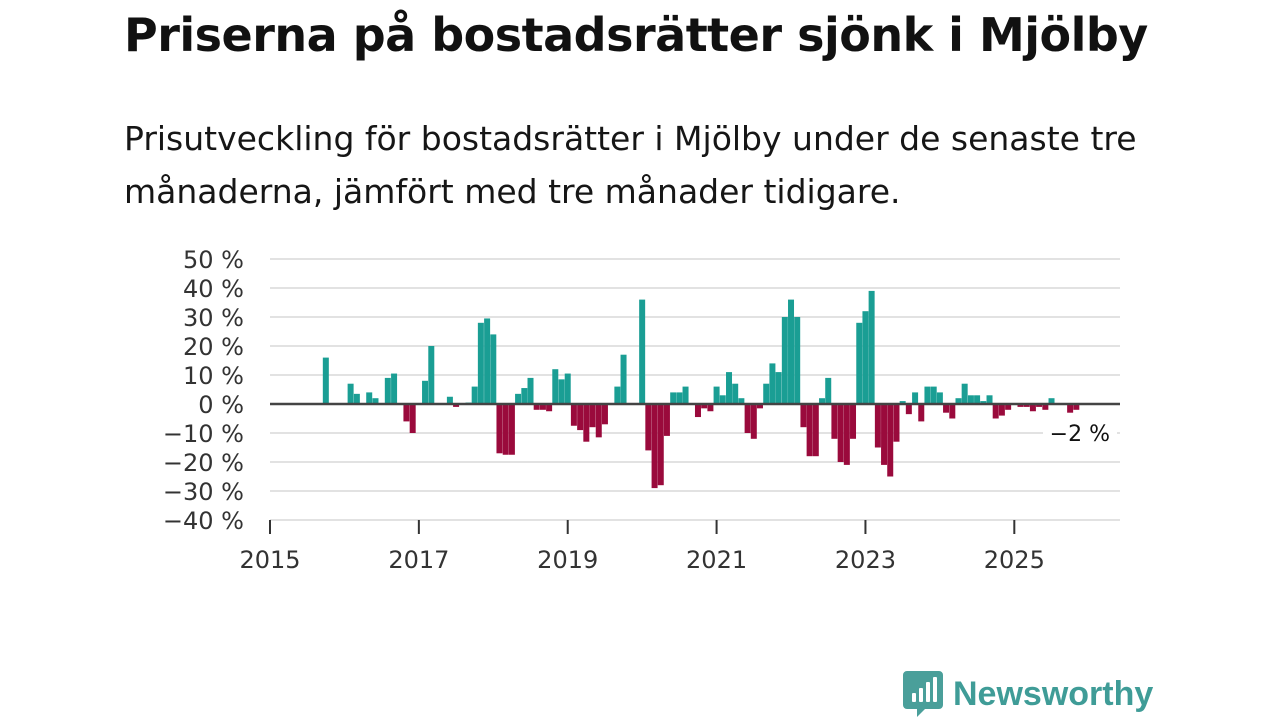 This screenshot has width=1280, height=720. What do you see at coordinates (203, 521) in the screenshot?
I see `y-tick-label: −40 %` at bounding box center [203, 521].